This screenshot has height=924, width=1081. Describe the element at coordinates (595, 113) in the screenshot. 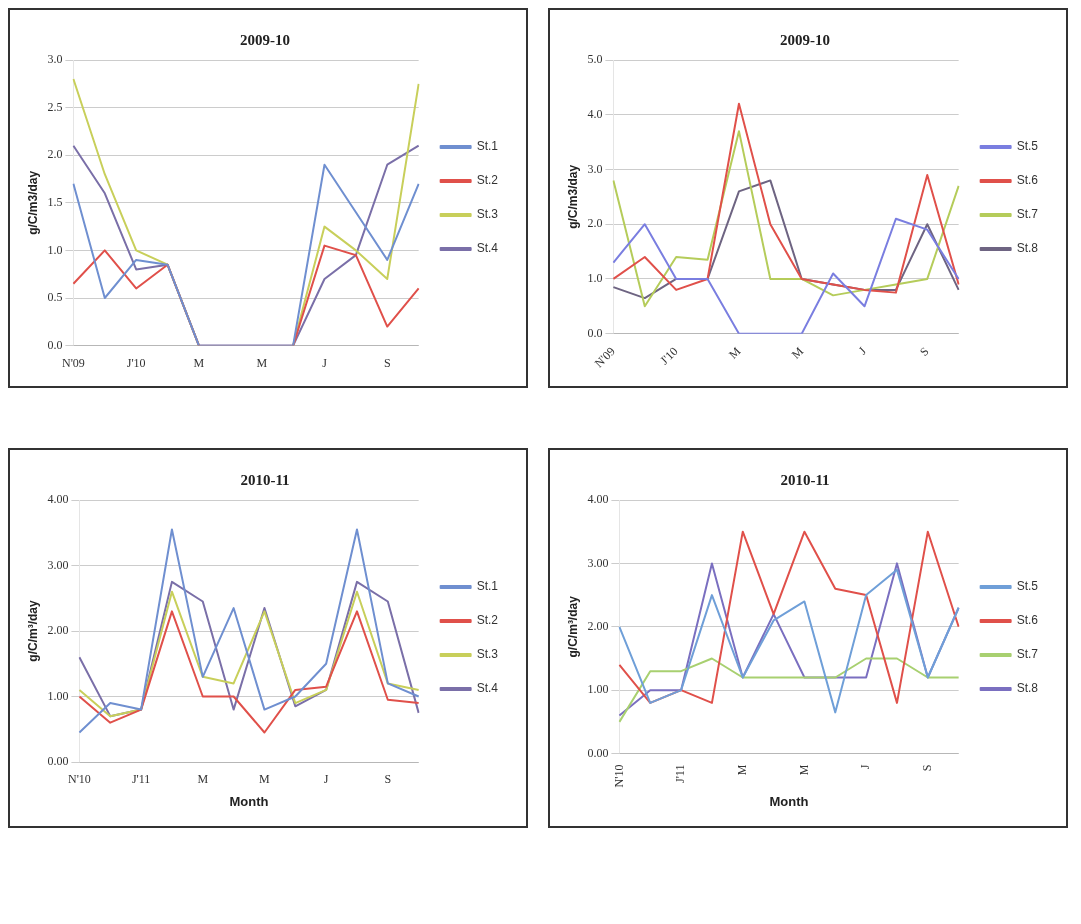

I see `y-tick-label: 4.0` at that location.